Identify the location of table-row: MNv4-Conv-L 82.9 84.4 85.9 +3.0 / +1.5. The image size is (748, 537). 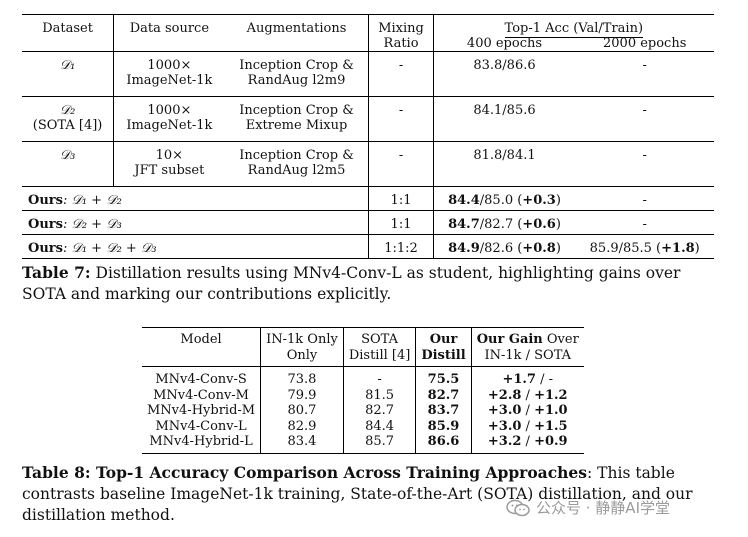
(363, 426).